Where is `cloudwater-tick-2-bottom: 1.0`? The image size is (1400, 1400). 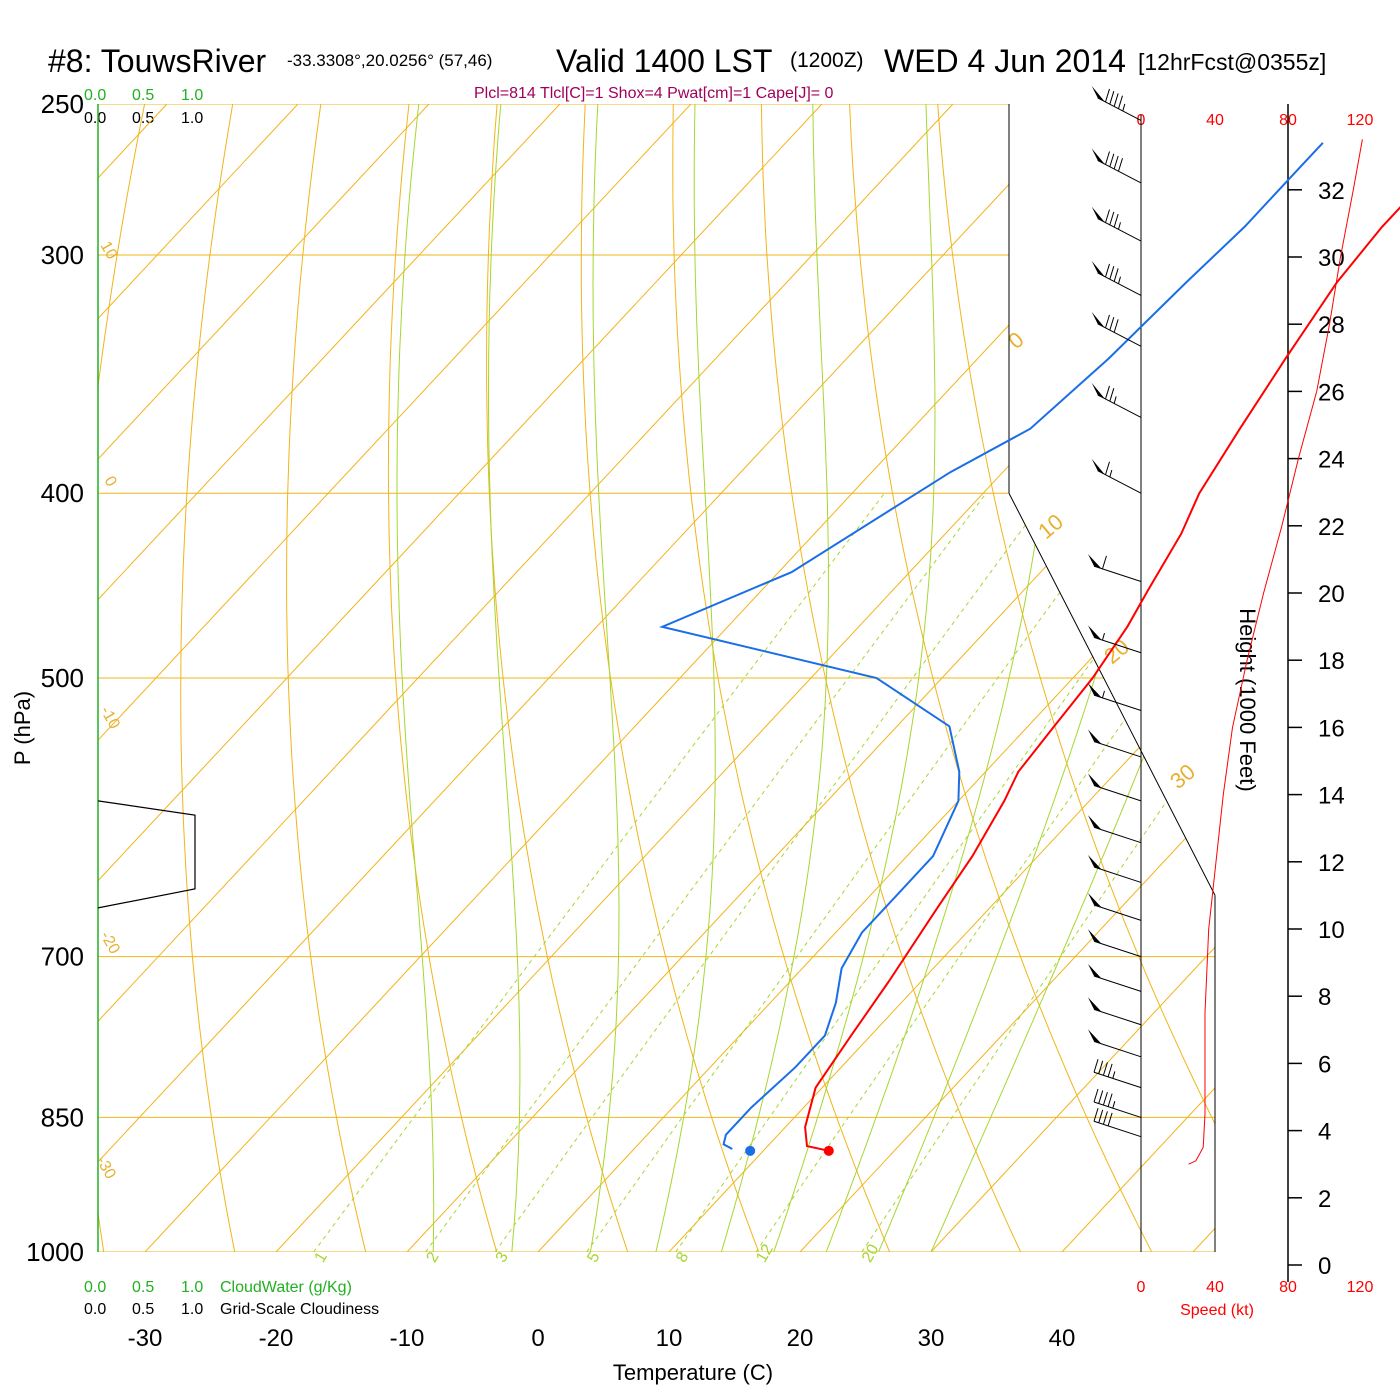
cloudwater-tick-2-bottom: 1.0 is located at coordinates (192, 1287).